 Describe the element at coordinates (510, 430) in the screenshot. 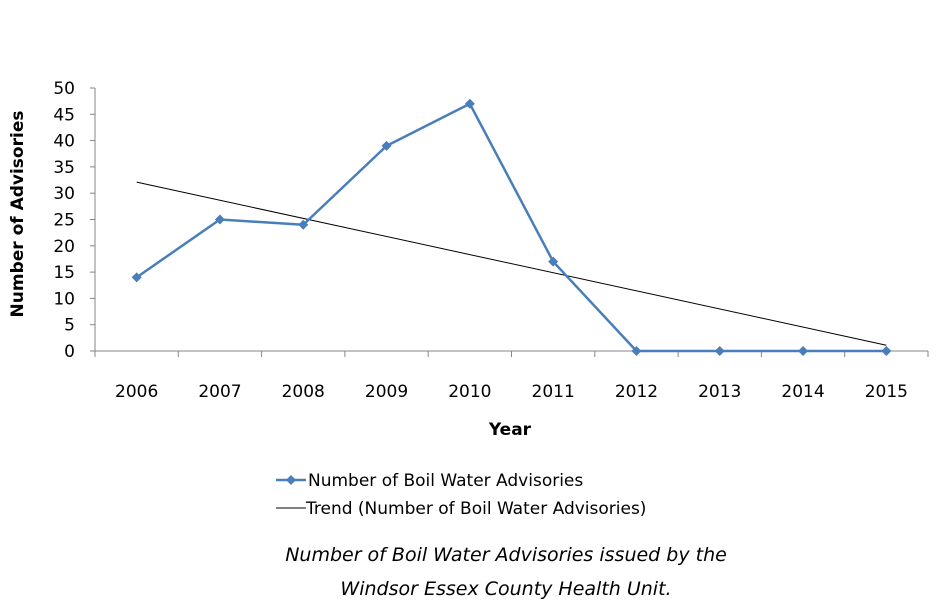

I see `x-axis-title: Year` at that location.